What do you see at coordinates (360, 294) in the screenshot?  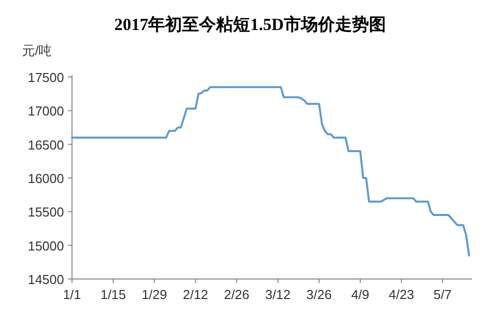 I see `x-tick-label: 4/9` at bounding box center [360, 294].